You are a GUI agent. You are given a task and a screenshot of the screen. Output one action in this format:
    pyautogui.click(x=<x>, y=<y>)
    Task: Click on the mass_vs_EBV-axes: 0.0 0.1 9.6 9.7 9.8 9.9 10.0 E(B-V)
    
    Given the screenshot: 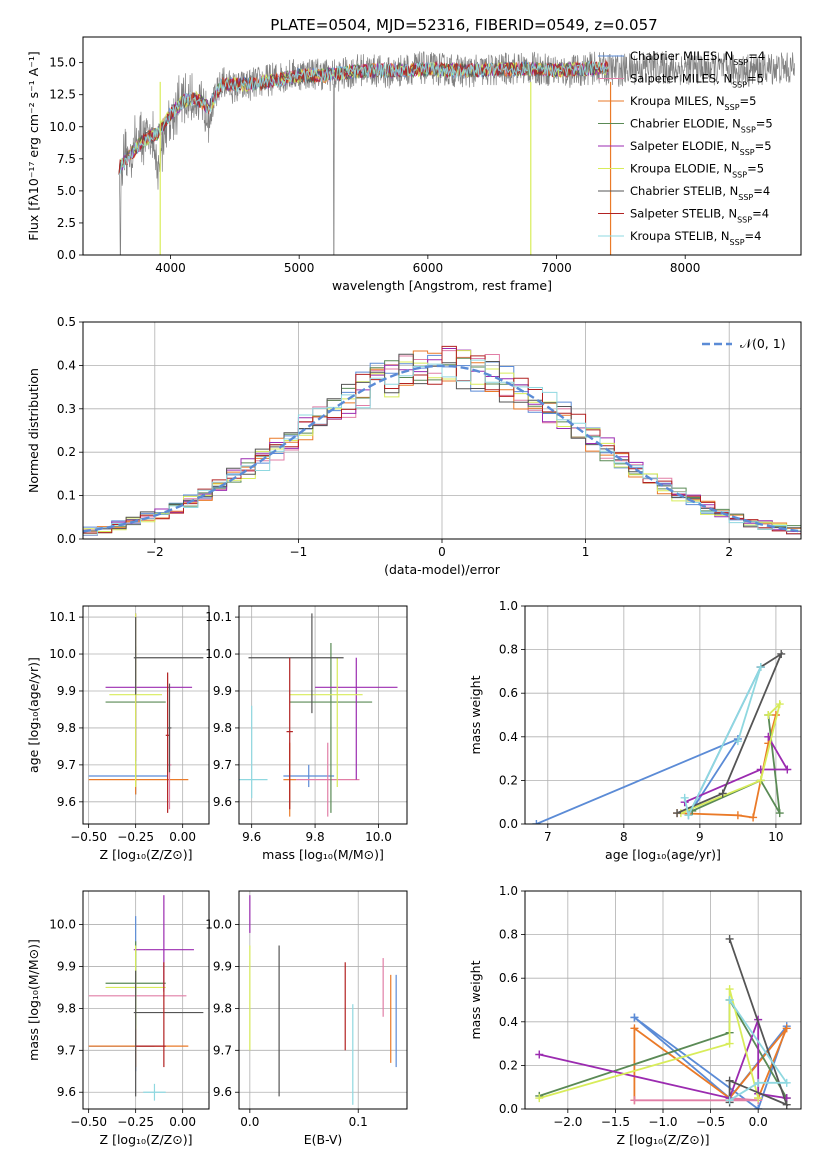 What is the action you would take?
    pyautogui.click(x=306, y=1019)
    